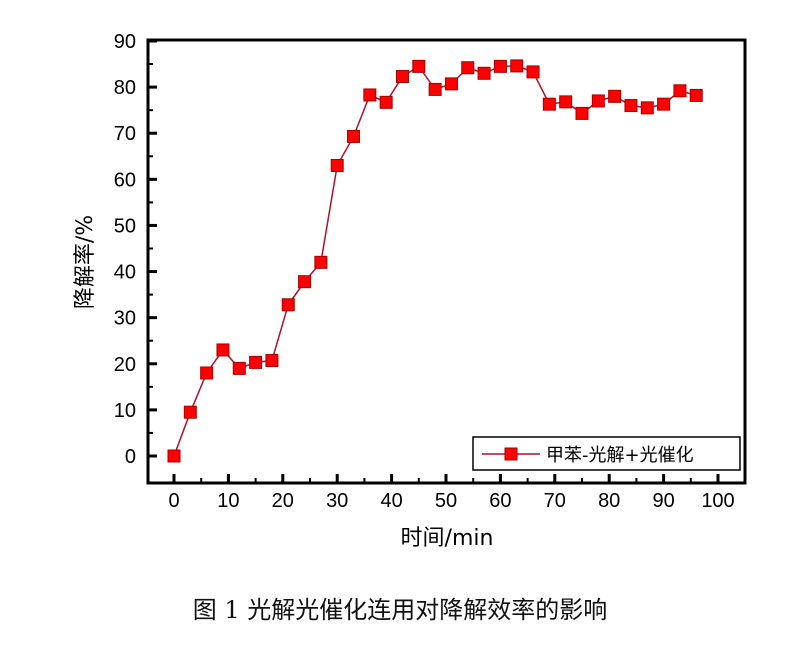  What do you see at coordinates (511, 454) in the screenshot?
I see `legend-marker` at bounding box center [511, 454].